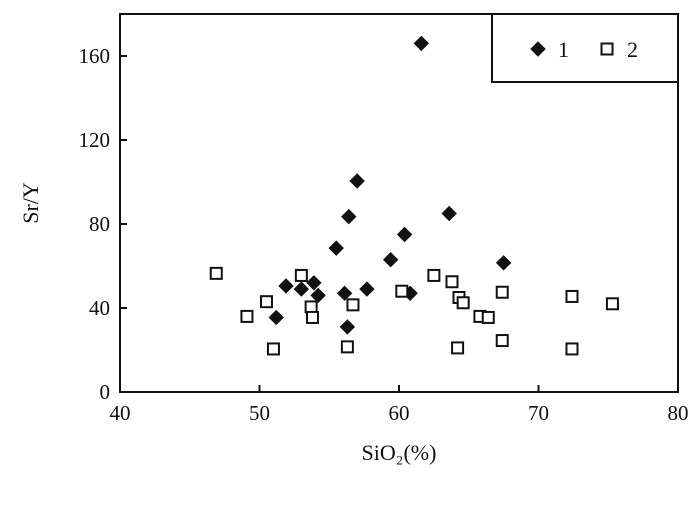 The image size is (700, 515). I want to click on x-axis-label: SiO₂(%), so click(399, 452).